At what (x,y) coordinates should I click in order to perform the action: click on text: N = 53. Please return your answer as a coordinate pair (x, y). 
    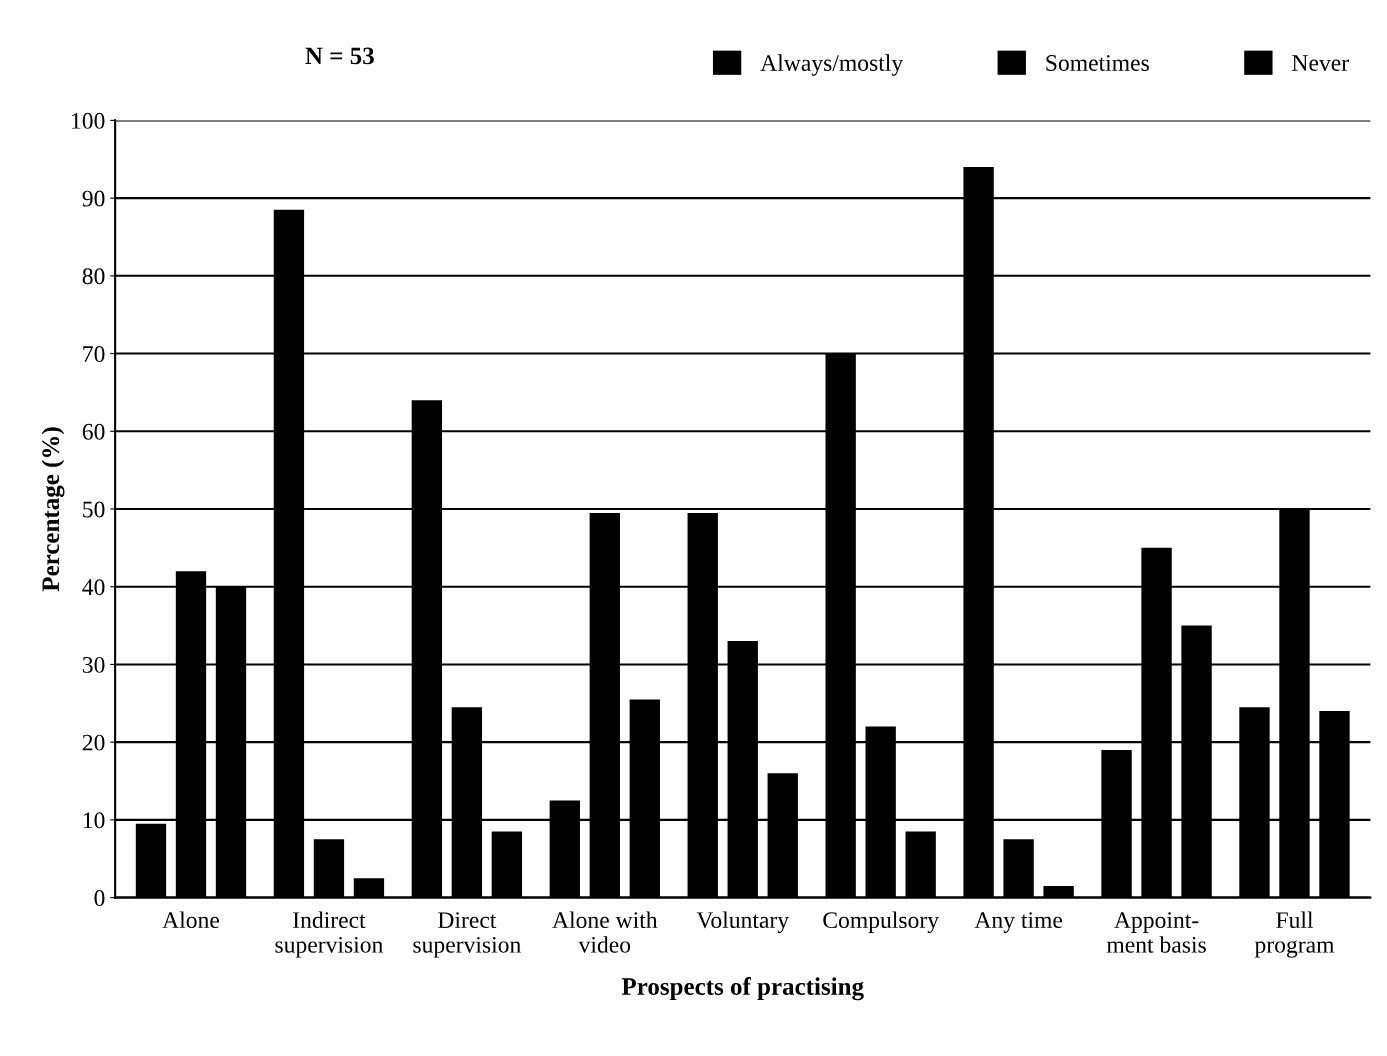
    Looking at the image, I should click on (339, 56).